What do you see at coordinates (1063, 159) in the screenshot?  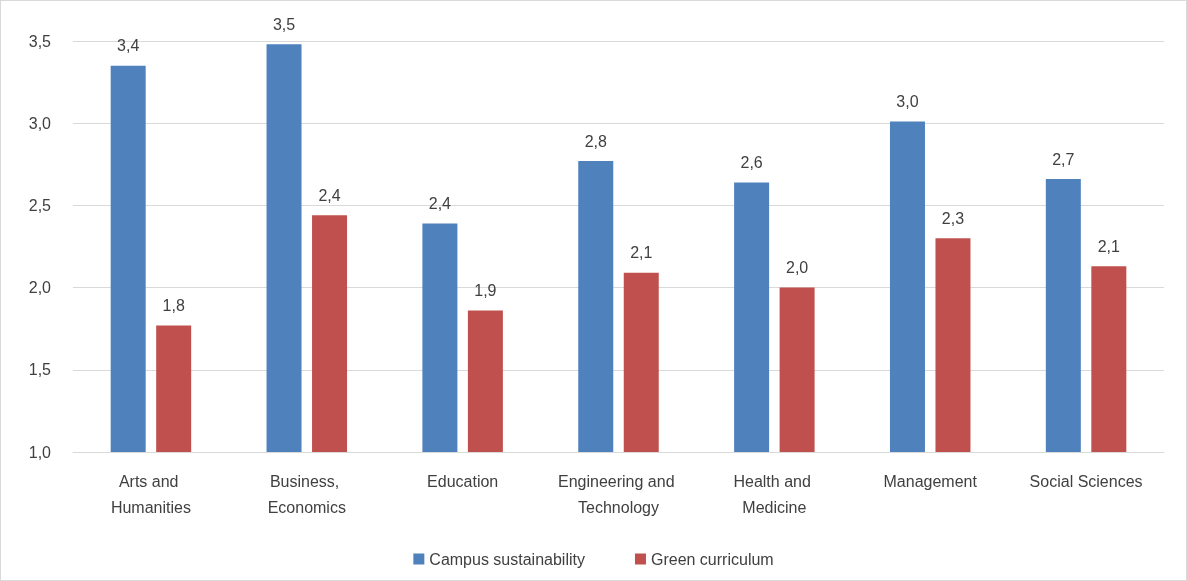 I see `data-label: 2,7` at bounding box center [1063, 159].